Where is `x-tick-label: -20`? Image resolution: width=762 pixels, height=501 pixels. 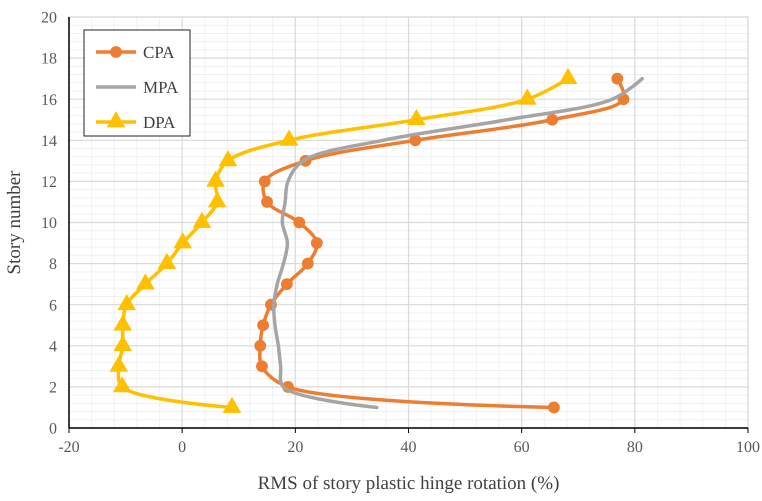
x-tick-label: -20 is located at coordinates (69, 447).